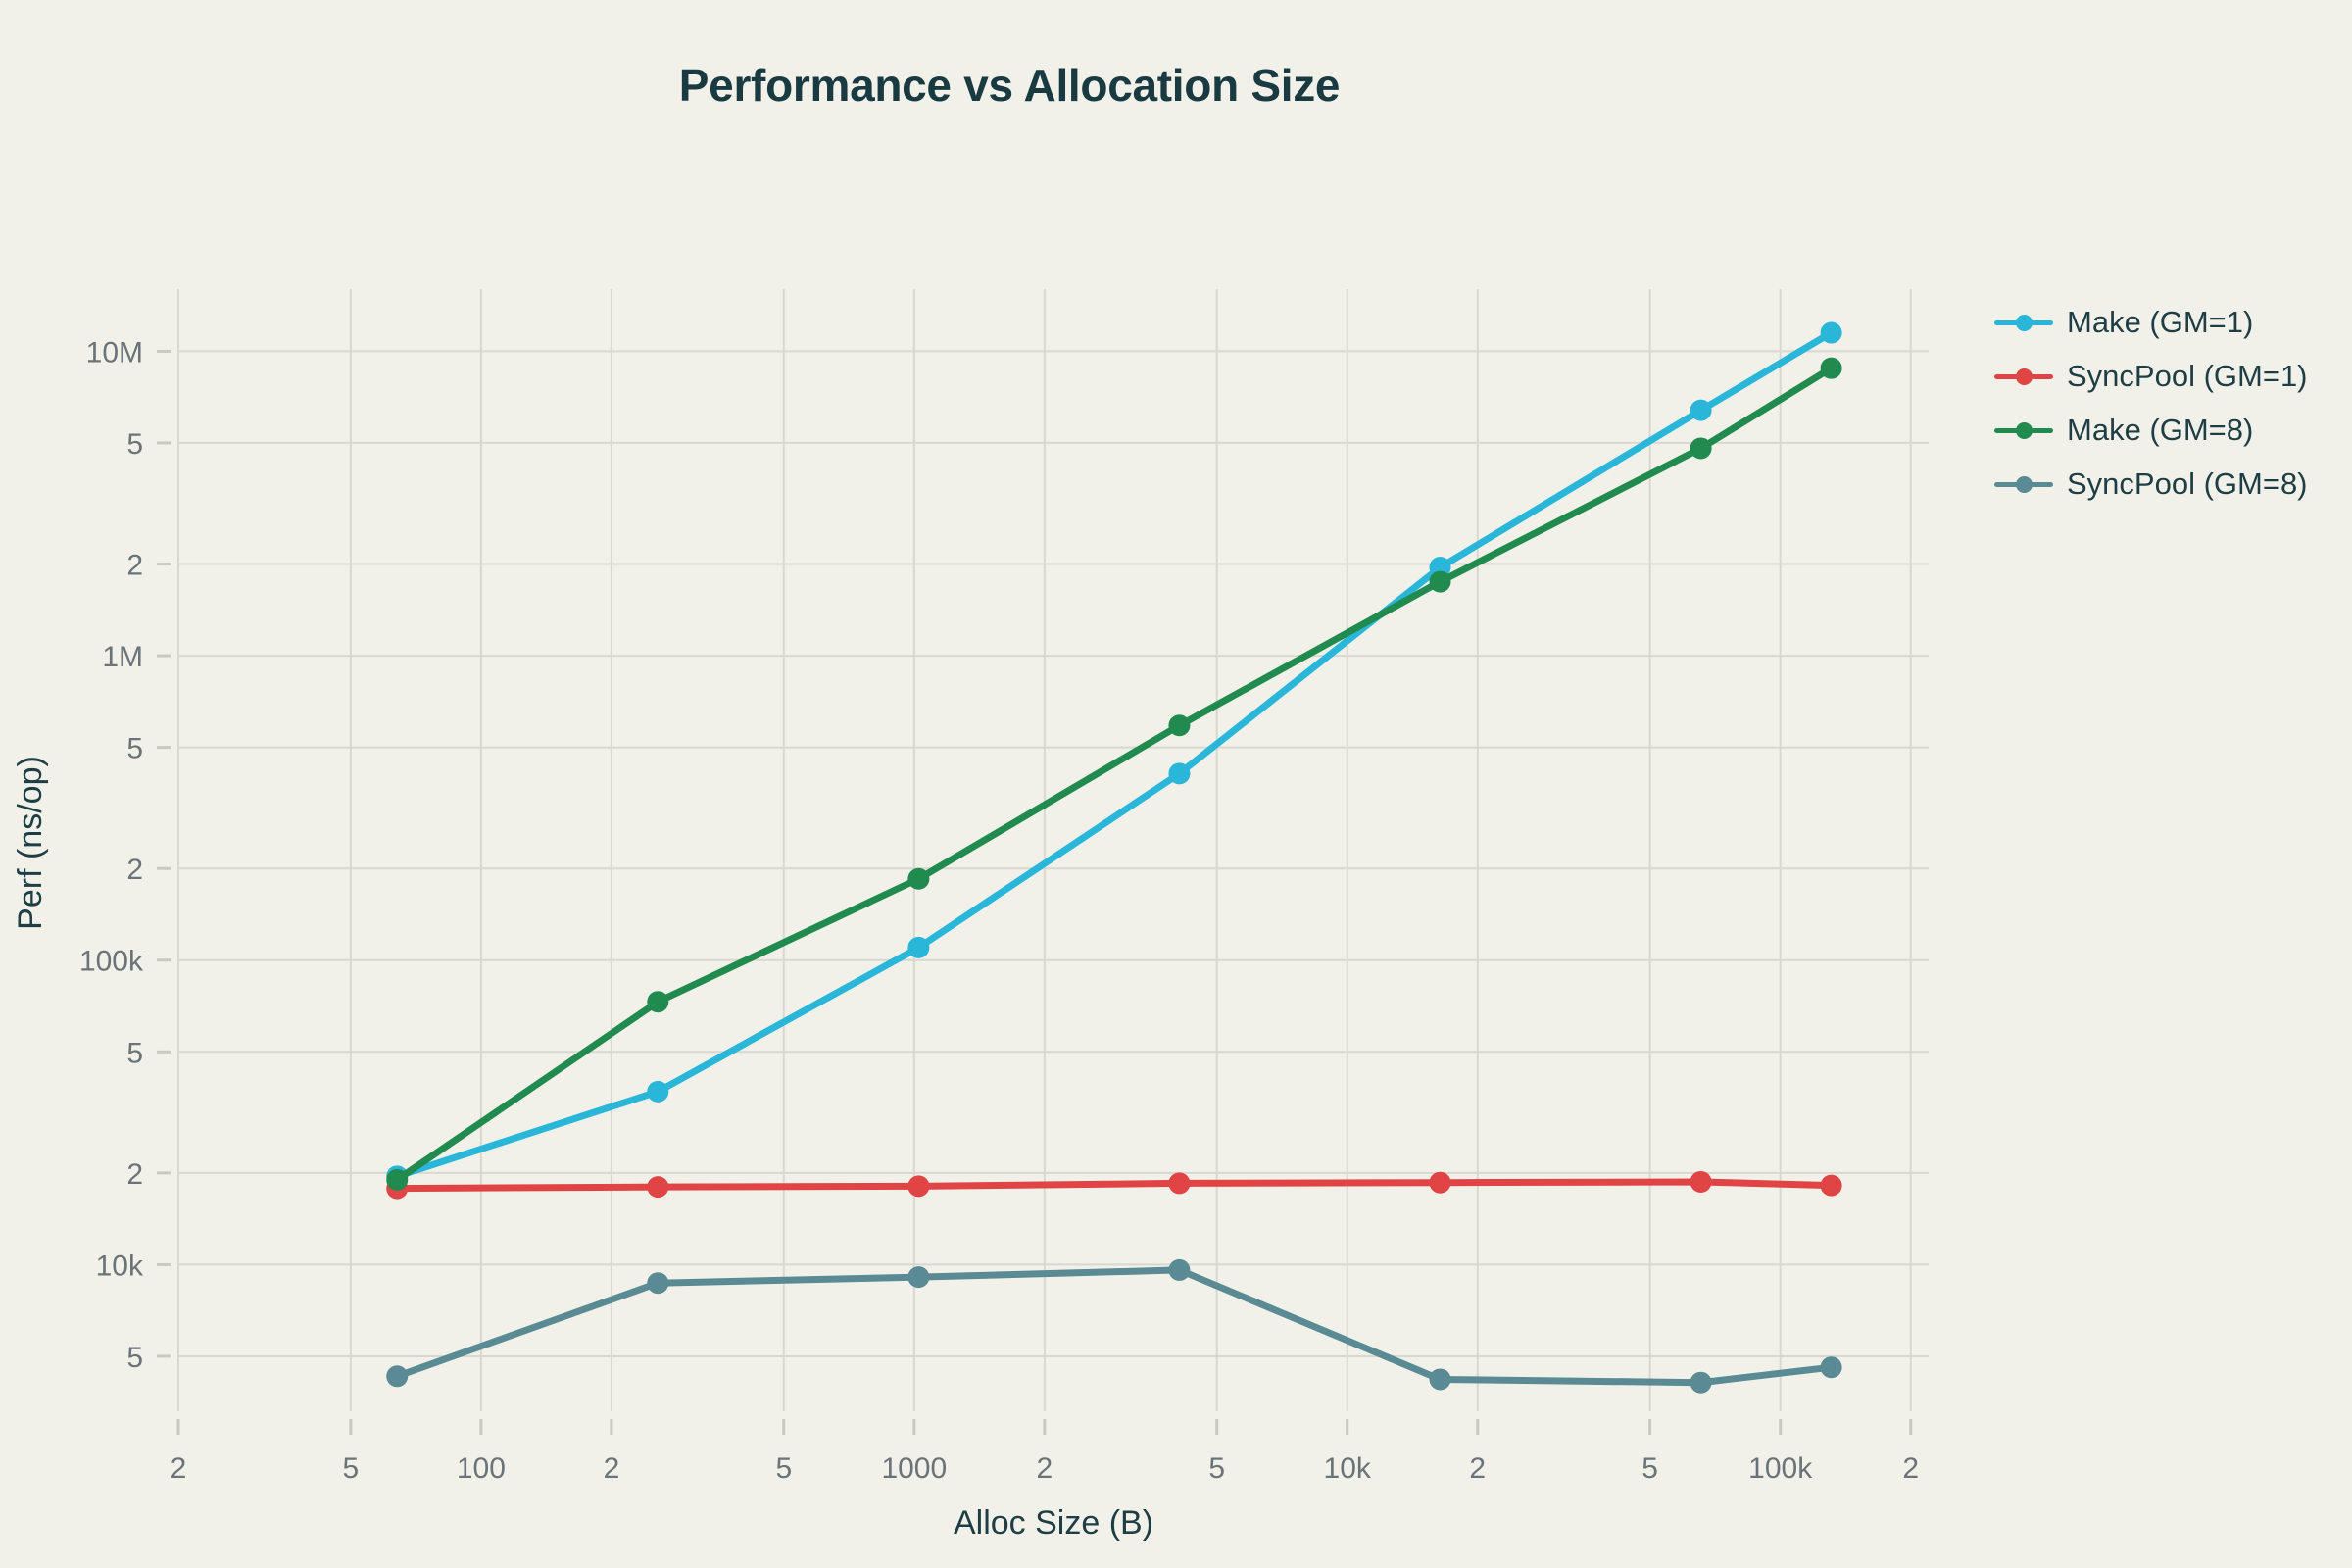 The image size is (2352, 1568). Describe the element at coordinates (914, 1468) in the screenshot. I see `x-tick-label: 1000` at that location.